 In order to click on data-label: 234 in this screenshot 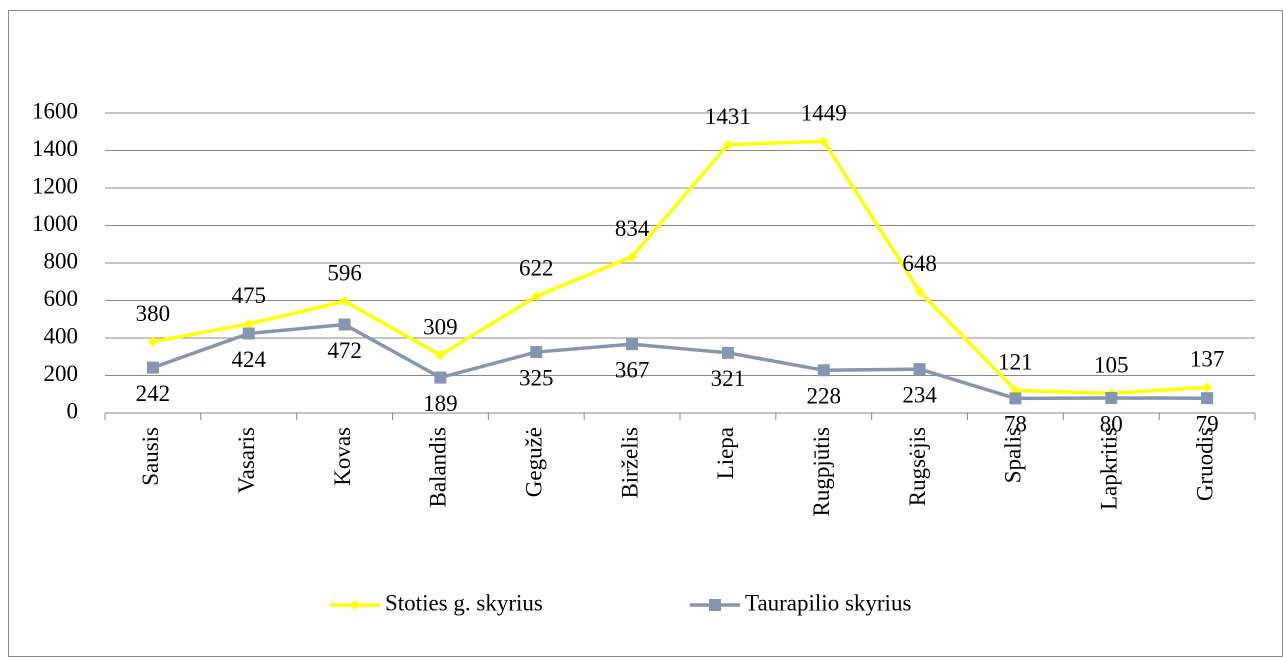, I will do `click(919, 394)`.